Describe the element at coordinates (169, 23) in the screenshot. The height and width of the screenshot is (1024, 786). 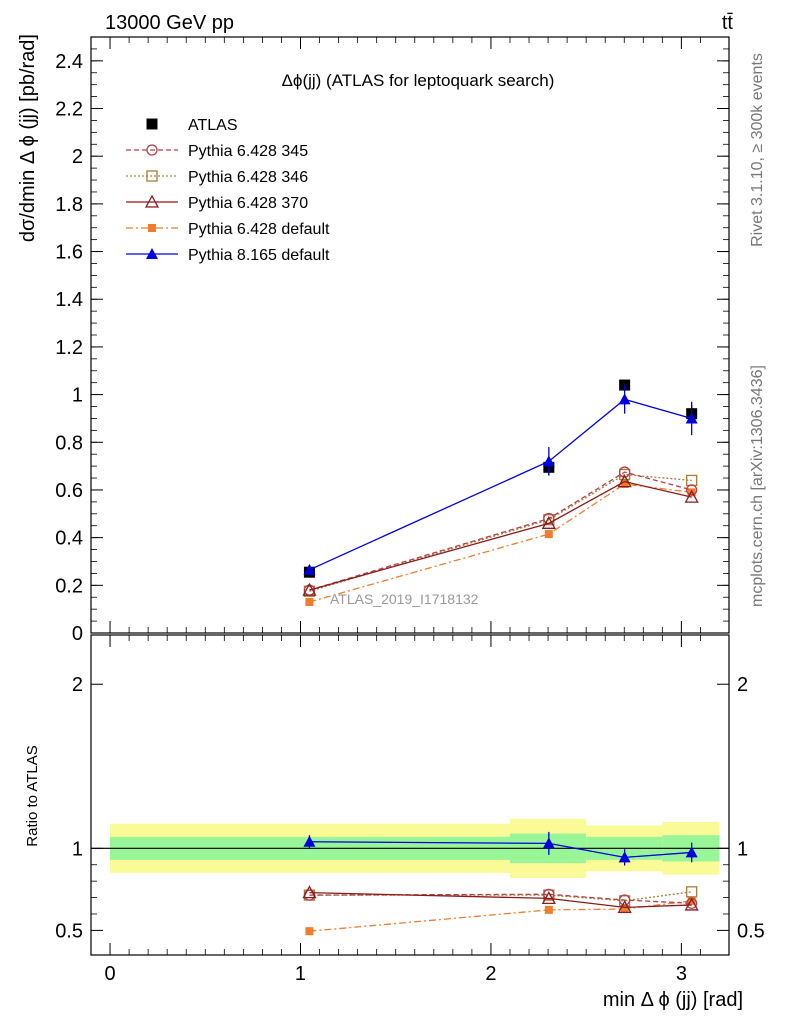
I see `energy-label: 13000 GeV pp` at that location.